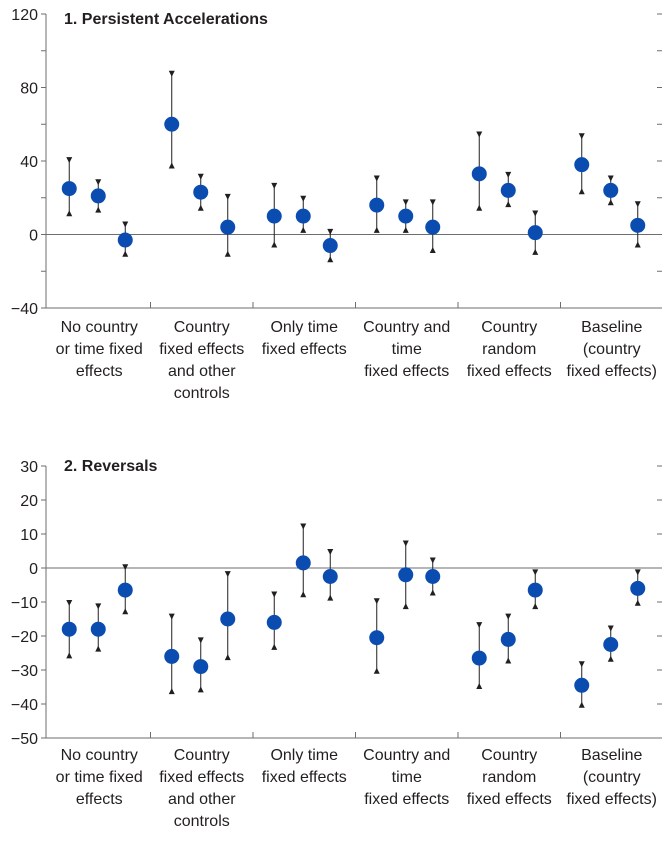 The width and height of the screenshot is (665, 854). I want to click on x-category-label: time, so click(407, 349).